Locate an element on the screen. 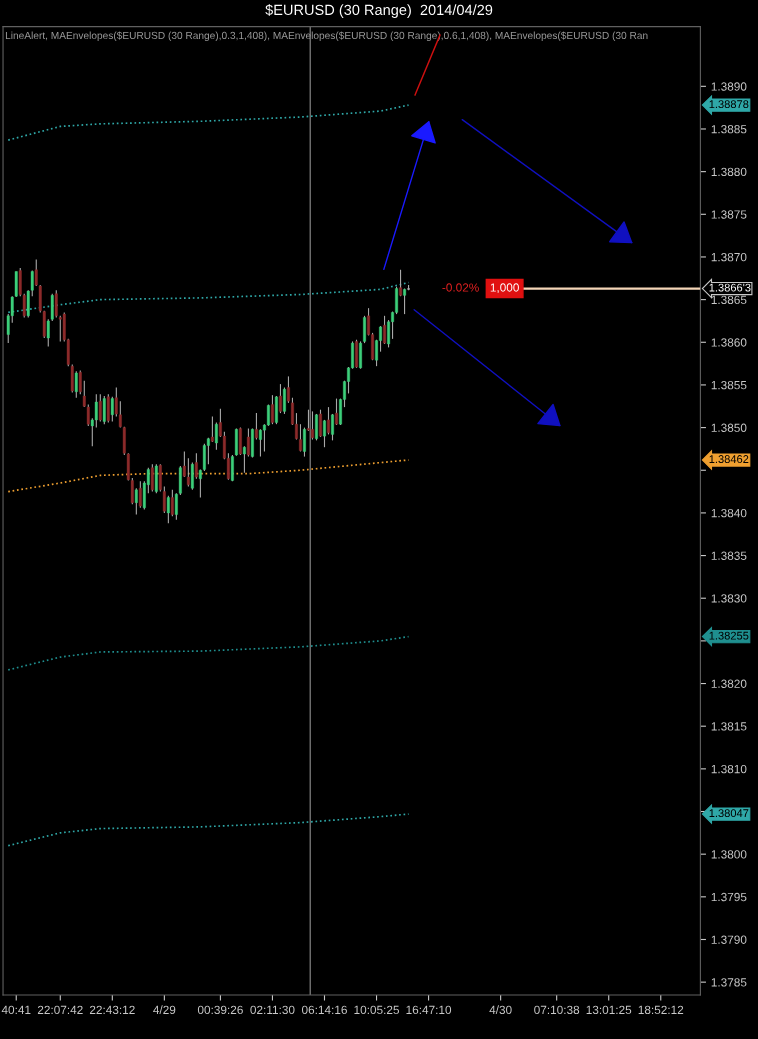  x-tick-label: 00:39:26 is located at coordinates (220, 1010).